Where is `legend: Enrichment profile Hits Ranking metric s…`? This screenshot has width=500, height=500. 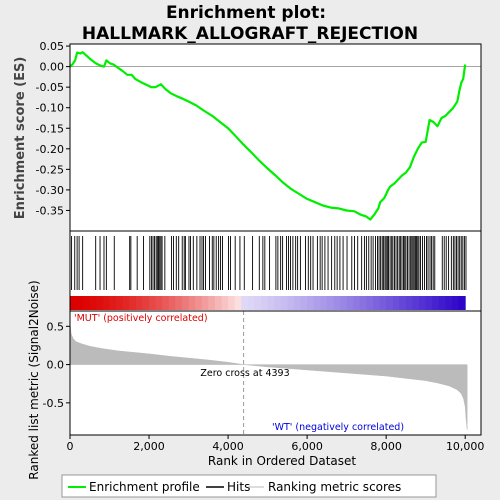 legend: Enrichment profile Hits Ranking metric s… is located at coordinates (249, 486).